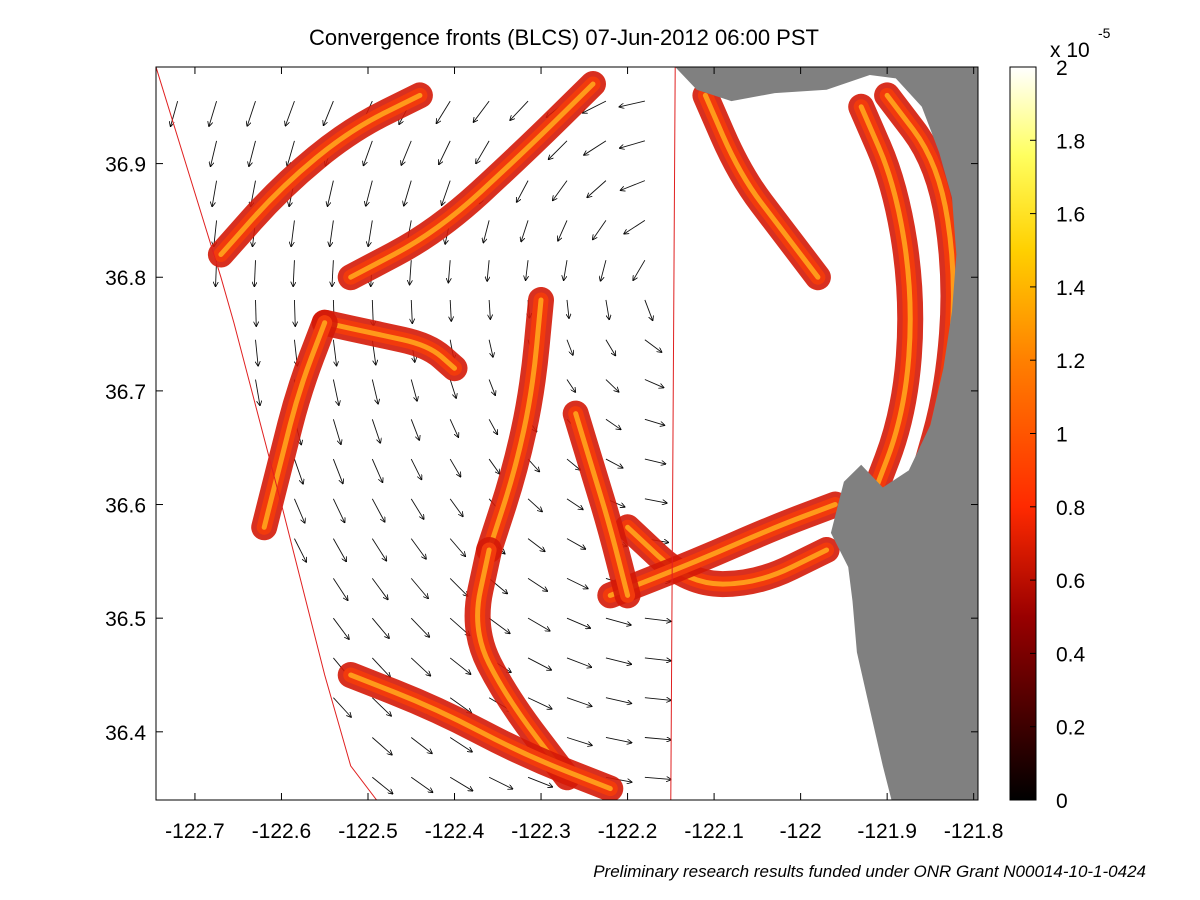 This screenshot has width=1200, height=900. I want to click on front-south-band, so click(480, 731).